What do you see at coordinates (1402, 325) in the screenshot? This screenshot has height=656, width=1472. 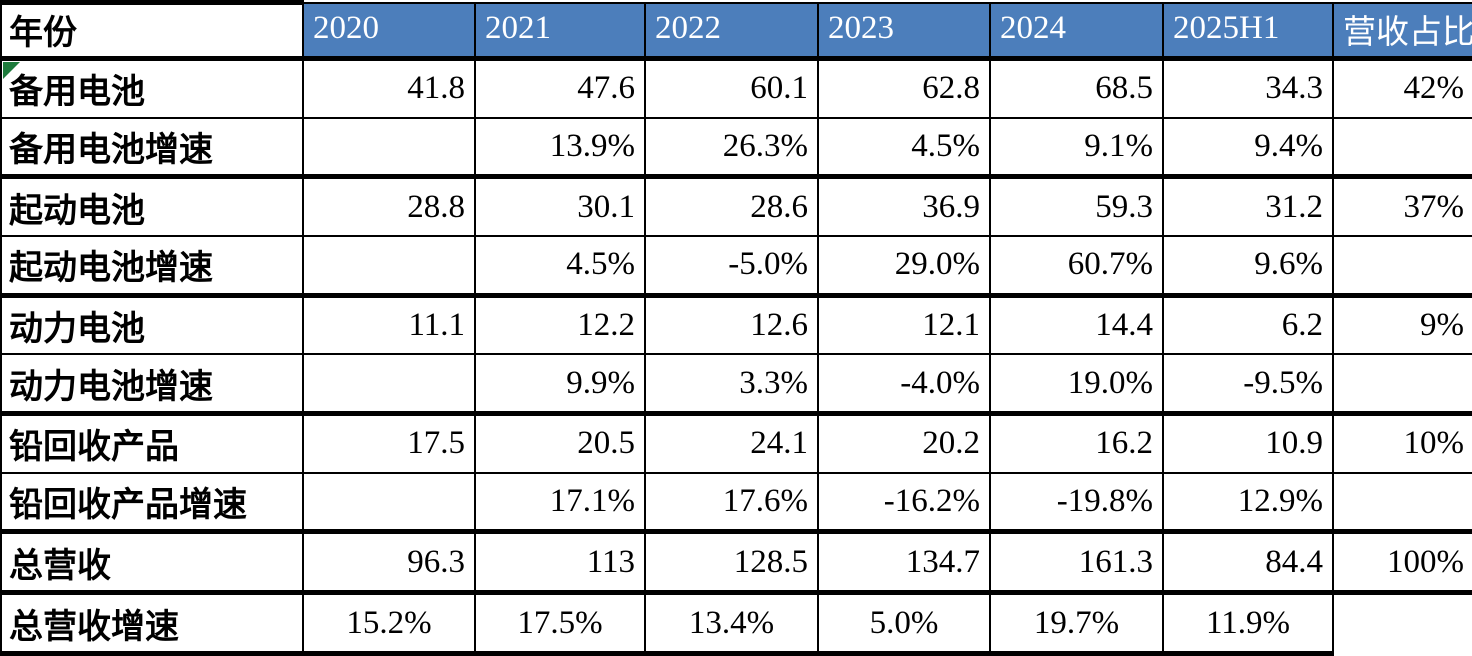 I see `revenue-share-cell: 9%` at bounding box center [1402, 325].